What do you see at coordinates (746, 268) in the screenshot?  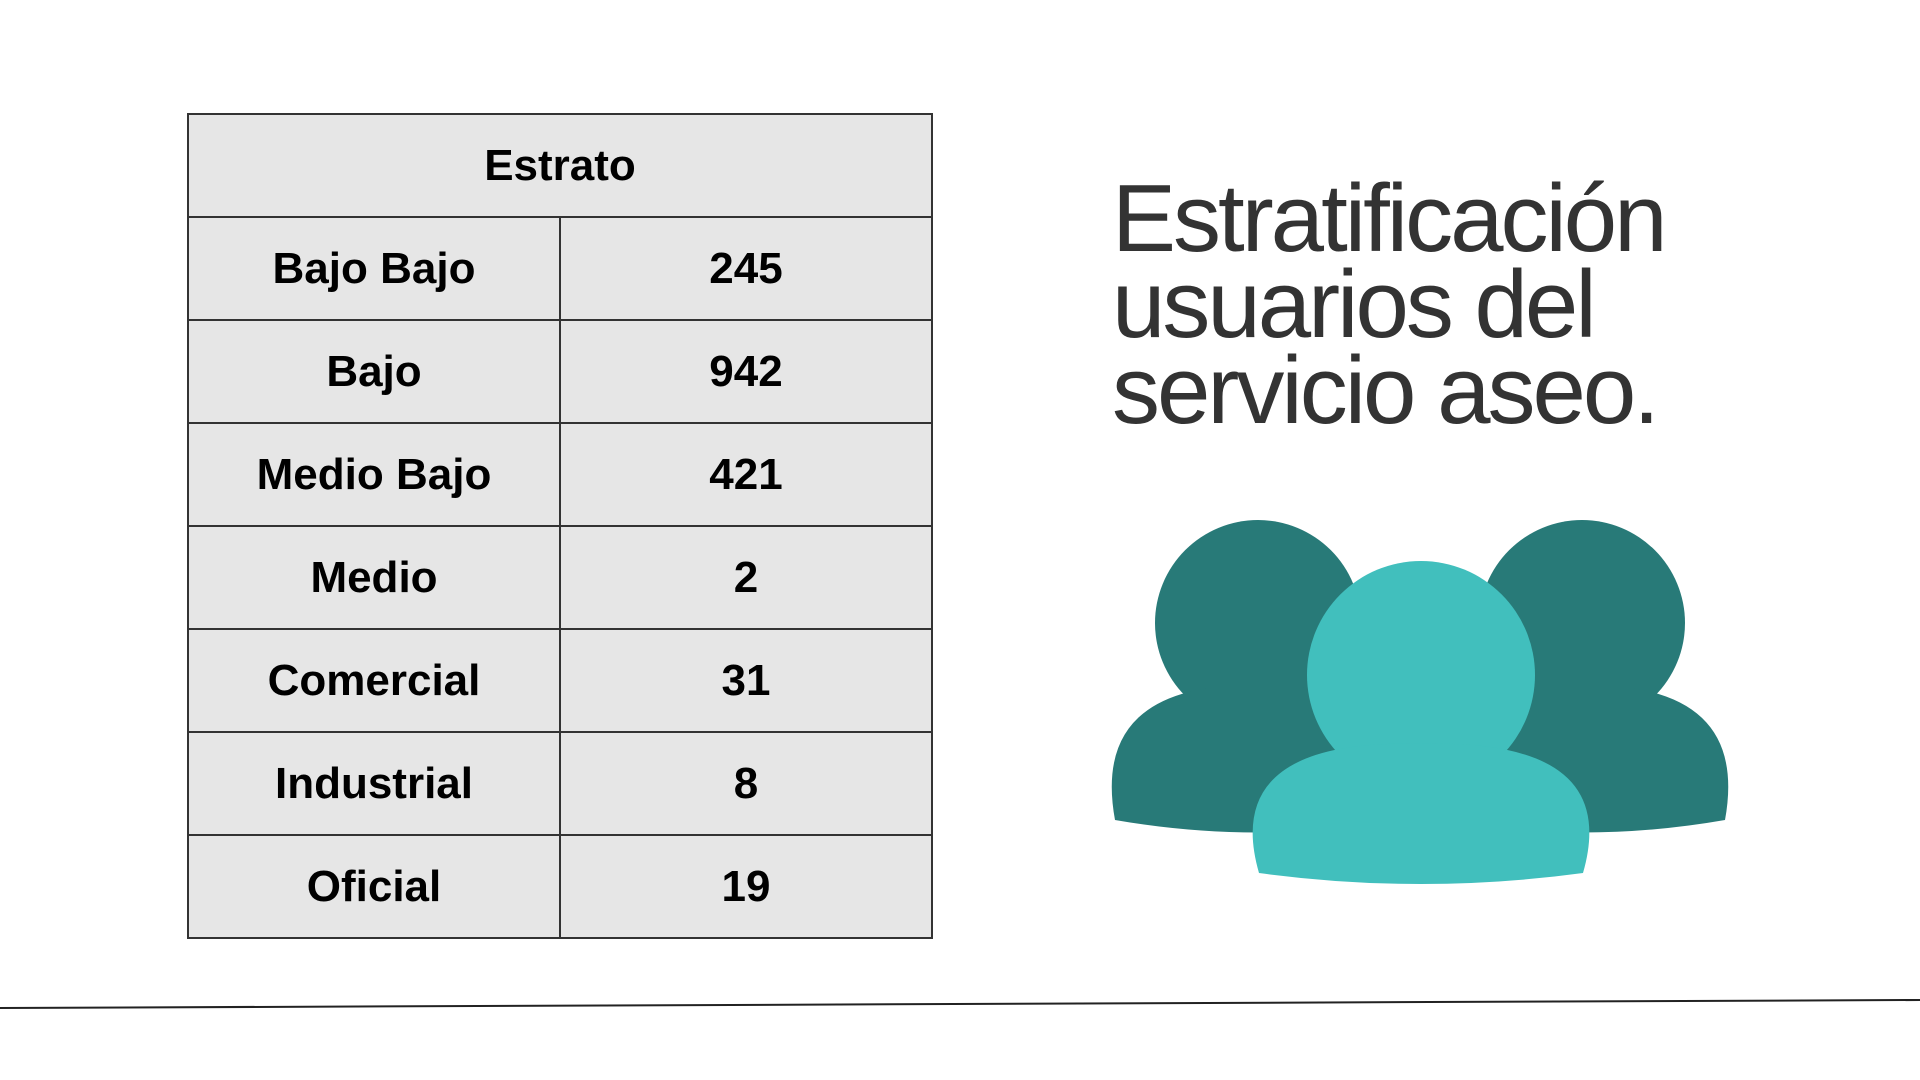 I see `row-value: 245` at bounding box center [746, 268].